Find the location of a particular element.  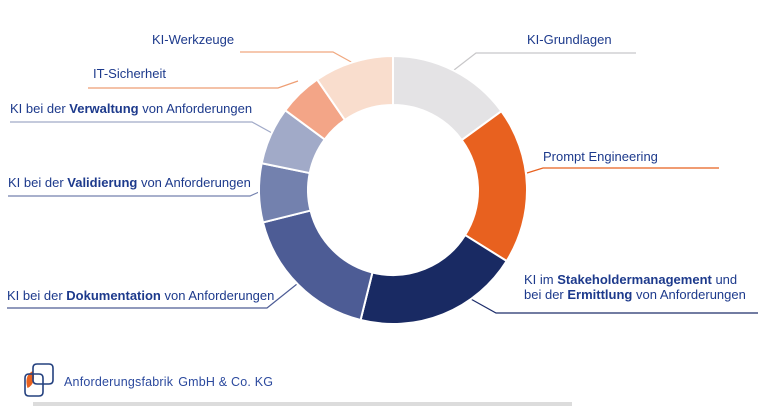

callout-line-ki-grundlagen is located at coordinates (544, 61).